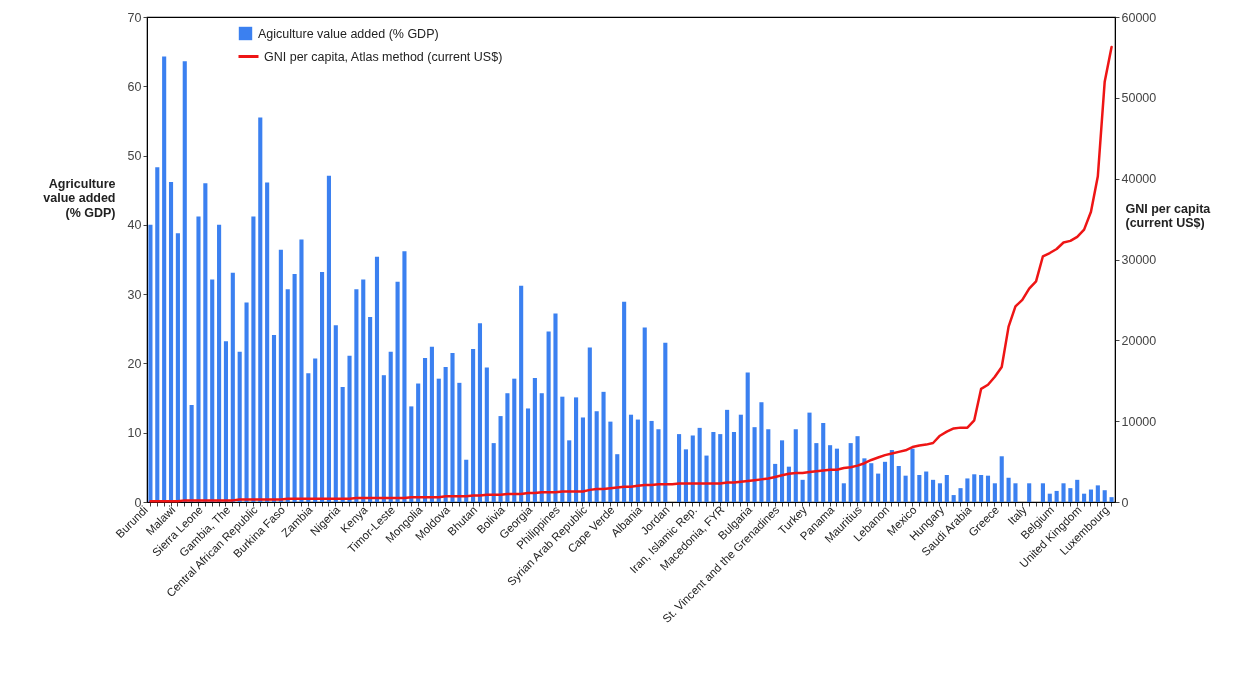  I want to click on legend-label: Agiculture value added (% GDP), so click(348, 33).